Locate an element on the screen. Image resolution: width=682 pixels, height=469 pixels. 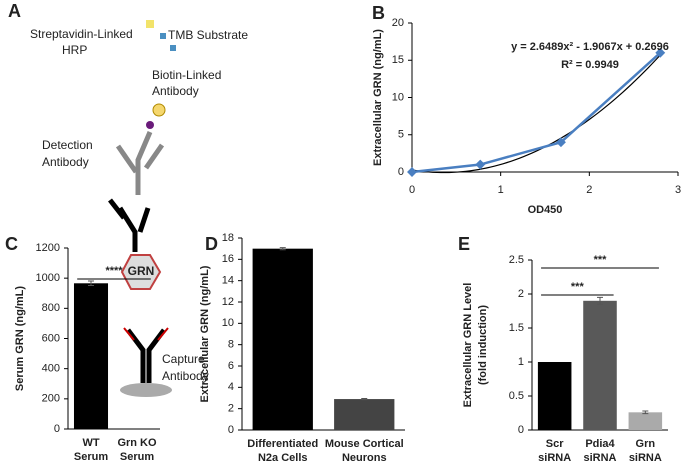
y-axis-label: (fold induction) is located at coordinates (483, 345).